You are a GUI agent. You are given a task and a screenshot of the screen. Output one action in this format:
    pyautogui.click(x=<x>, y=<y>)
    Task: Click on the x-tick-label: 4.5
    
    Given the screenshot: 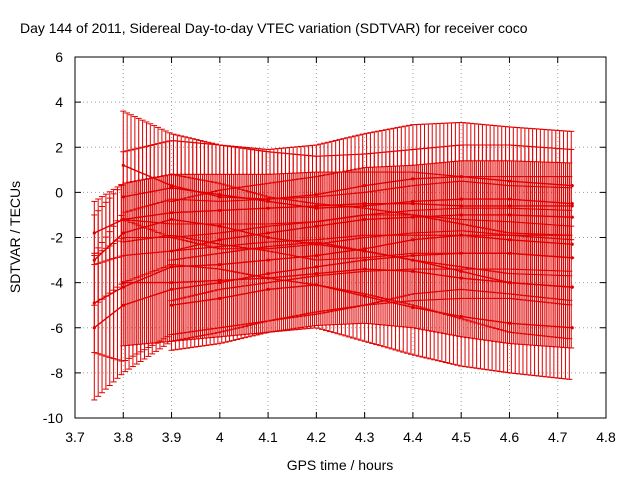 What is the action you would take?
    pyautogui.click(x=461, y=437)
    